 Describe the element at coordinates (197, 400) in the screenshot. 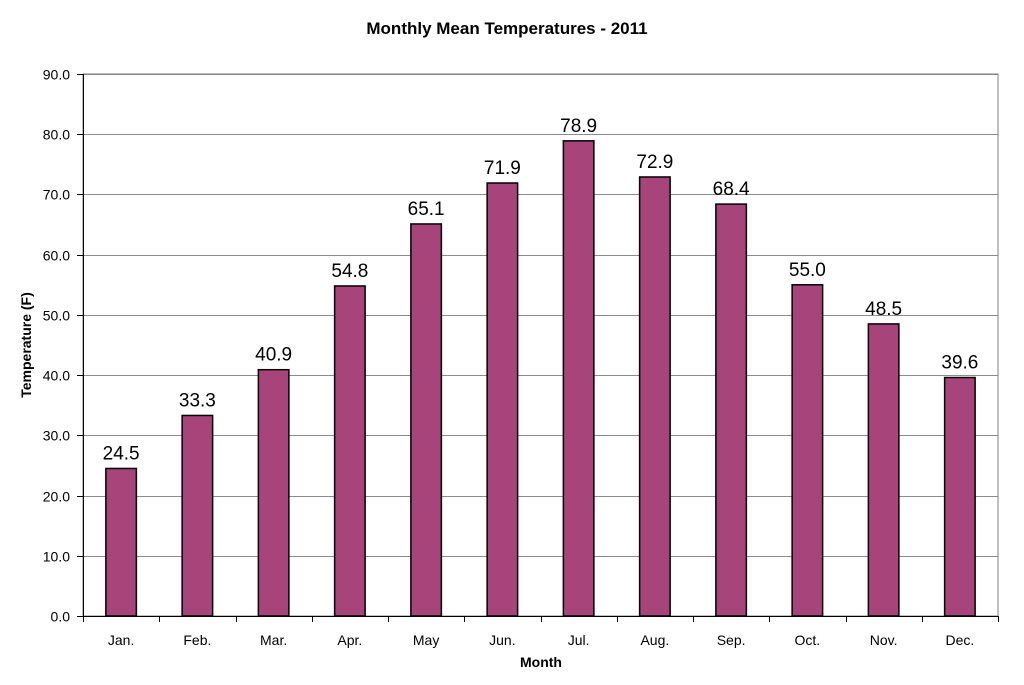

I see `data-label: 33.3` at that location.